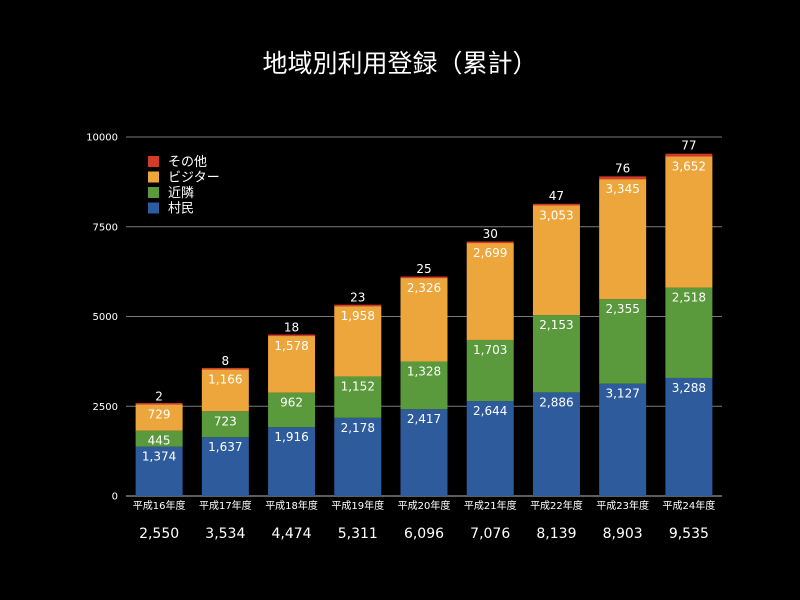 This screenshot has height=600, width=800. Describe the element at coordinates (423, 269) in the screenshot. I see `data-label: 25` at that location.